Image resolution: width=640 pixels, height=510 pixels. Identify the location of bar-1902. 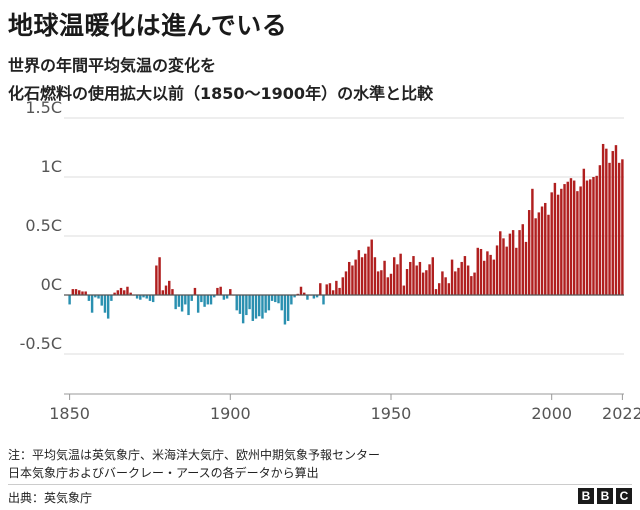
(236, 303).